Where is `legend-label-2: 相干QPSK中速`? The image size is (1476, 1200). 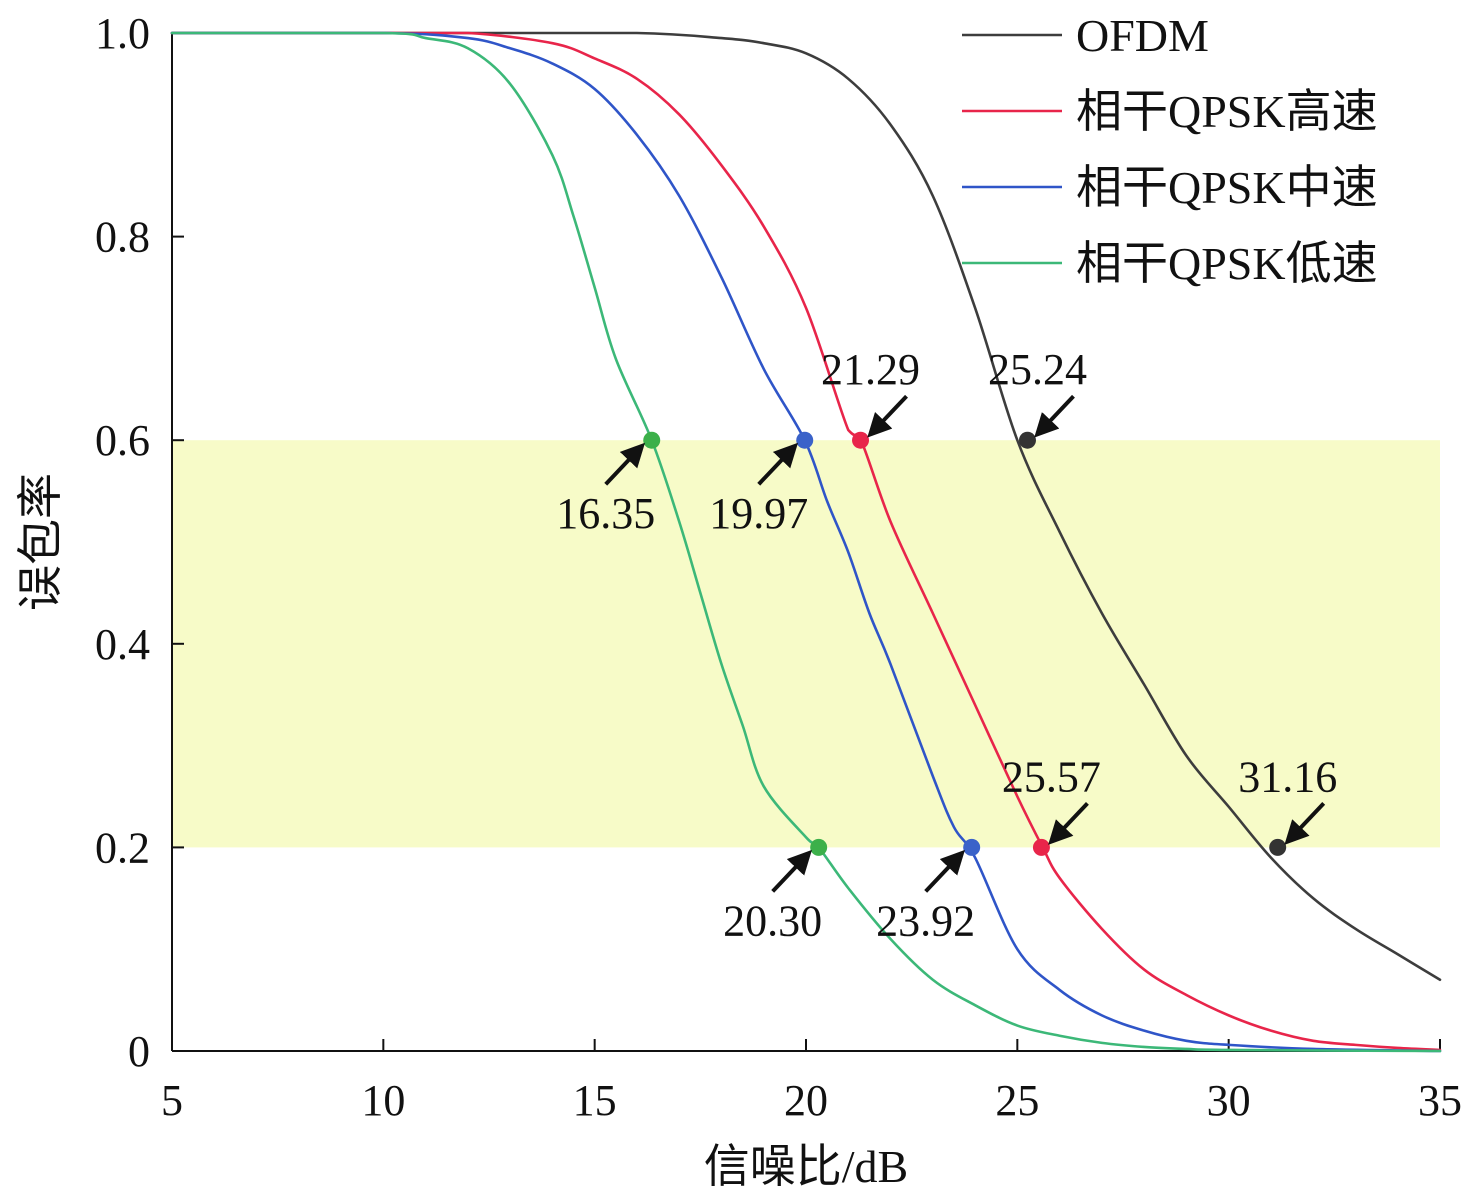
legend-label-2: 相干QPSK中速 is located at coordinates (1227, 187).